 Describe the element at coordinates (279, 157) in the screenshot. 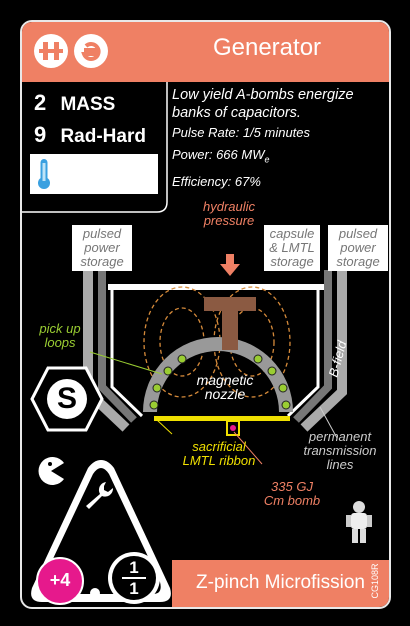

I see `power-line: Power: 666 MWe` at that location.